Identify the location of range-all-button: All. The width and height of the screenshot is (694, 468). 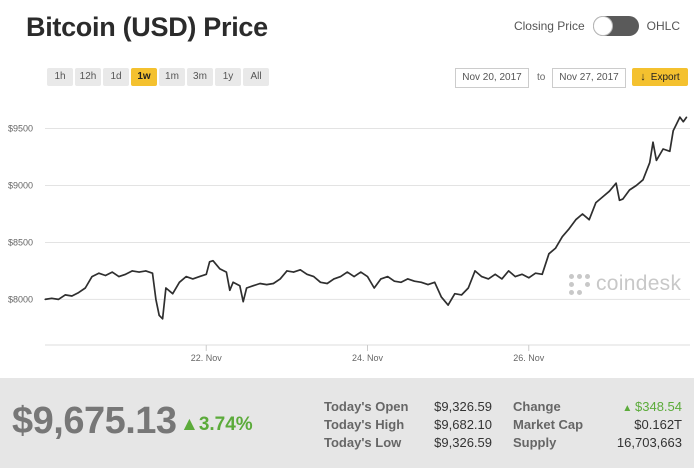
(256, 77).